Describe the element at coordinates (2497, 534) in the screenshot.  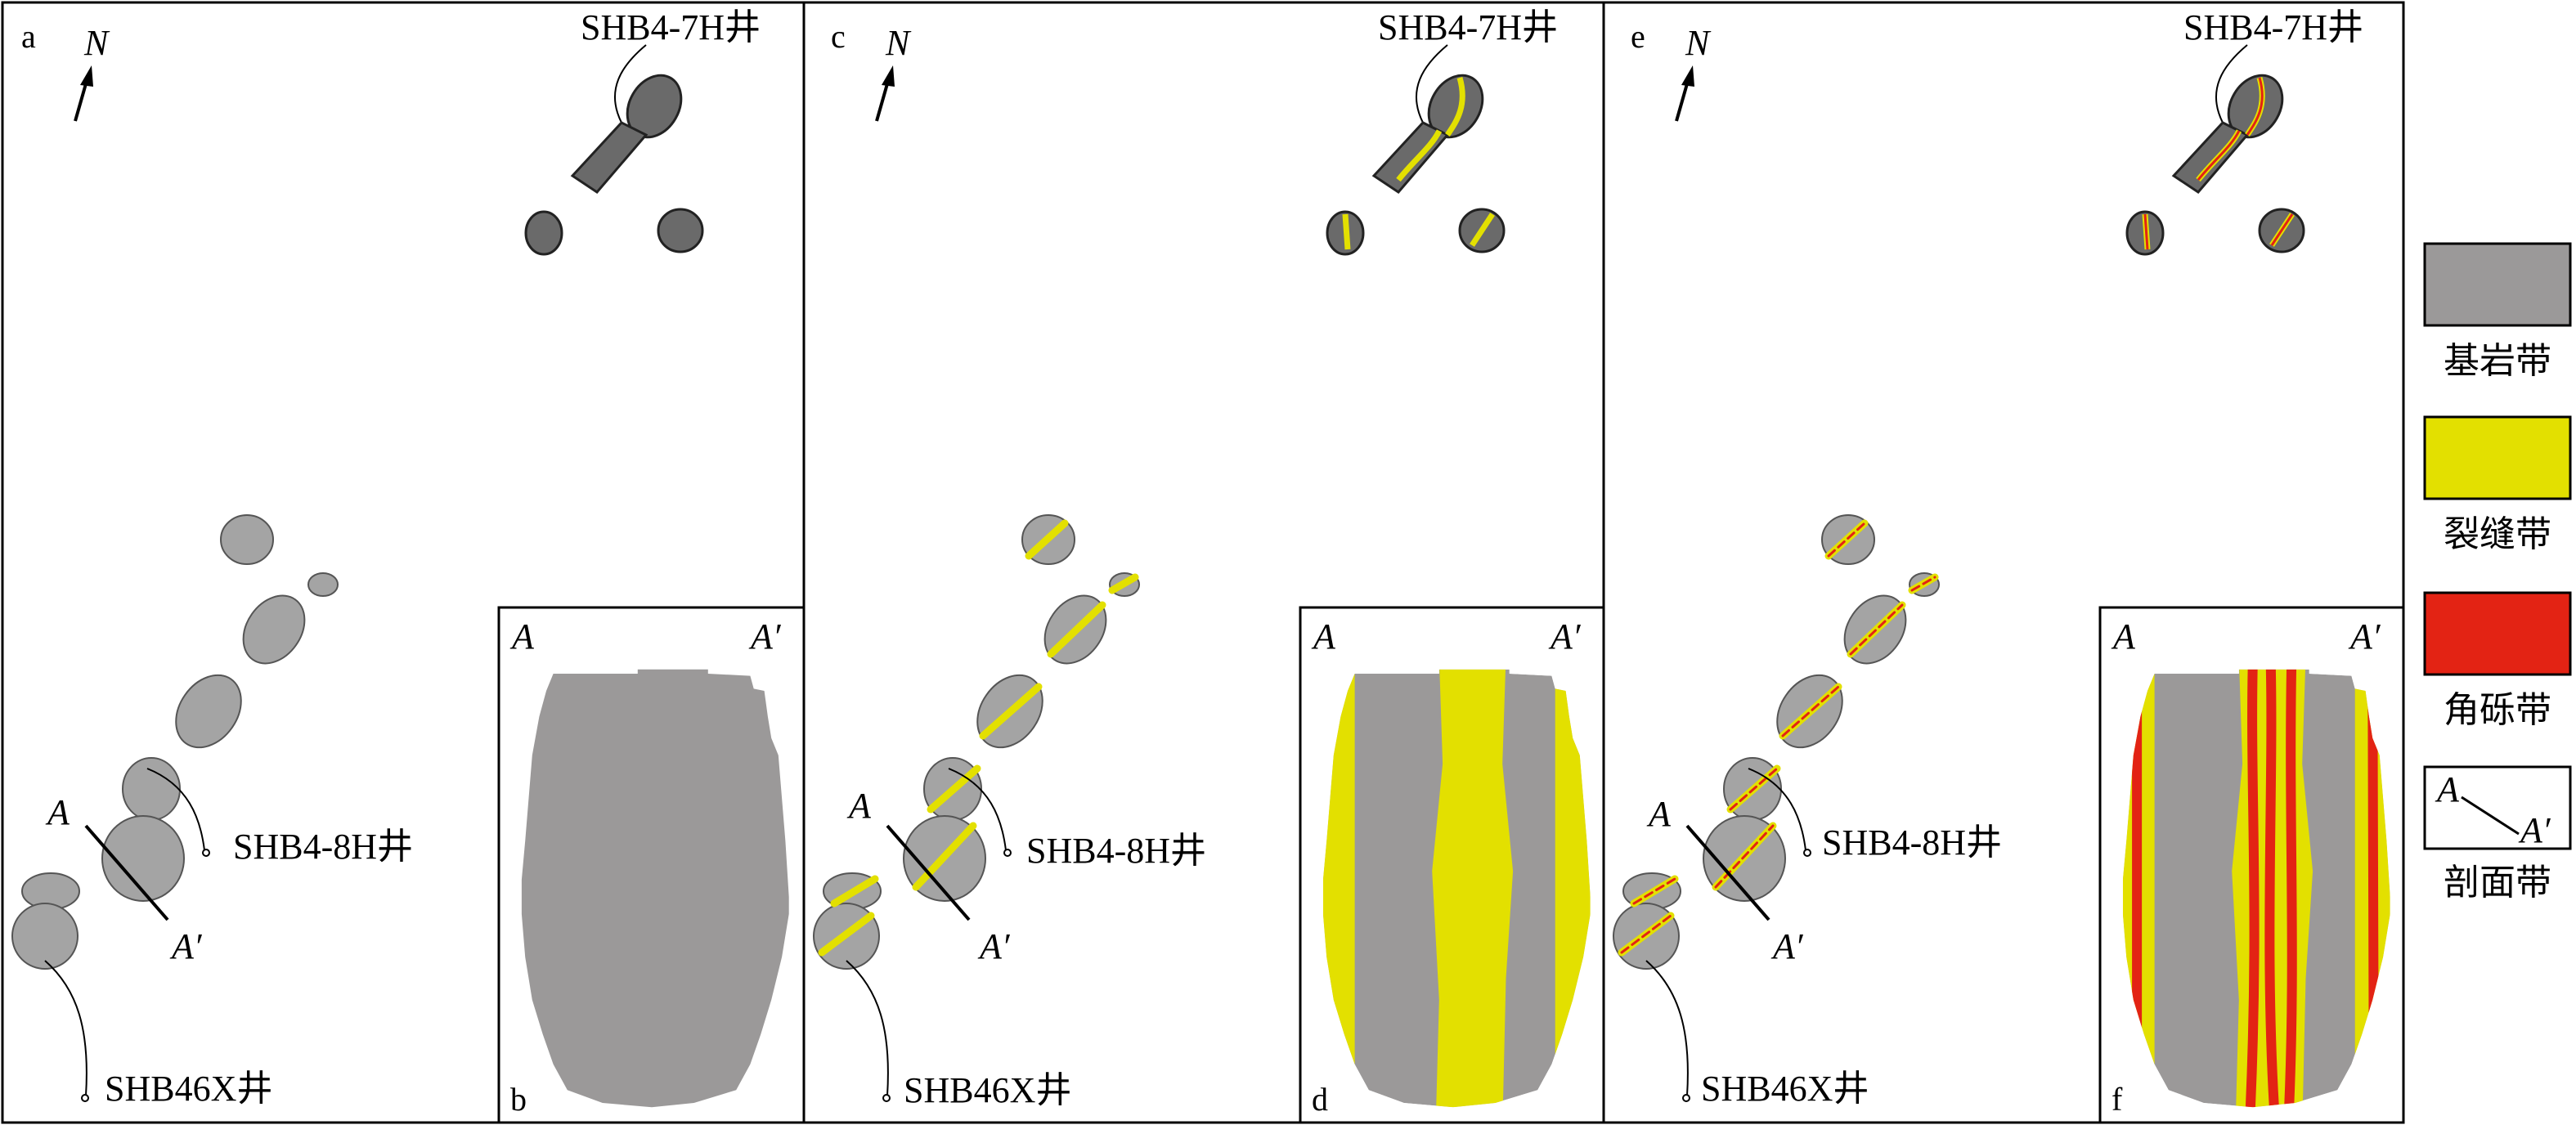
I see `legend-label-fracture: 裂缝带` at that location.